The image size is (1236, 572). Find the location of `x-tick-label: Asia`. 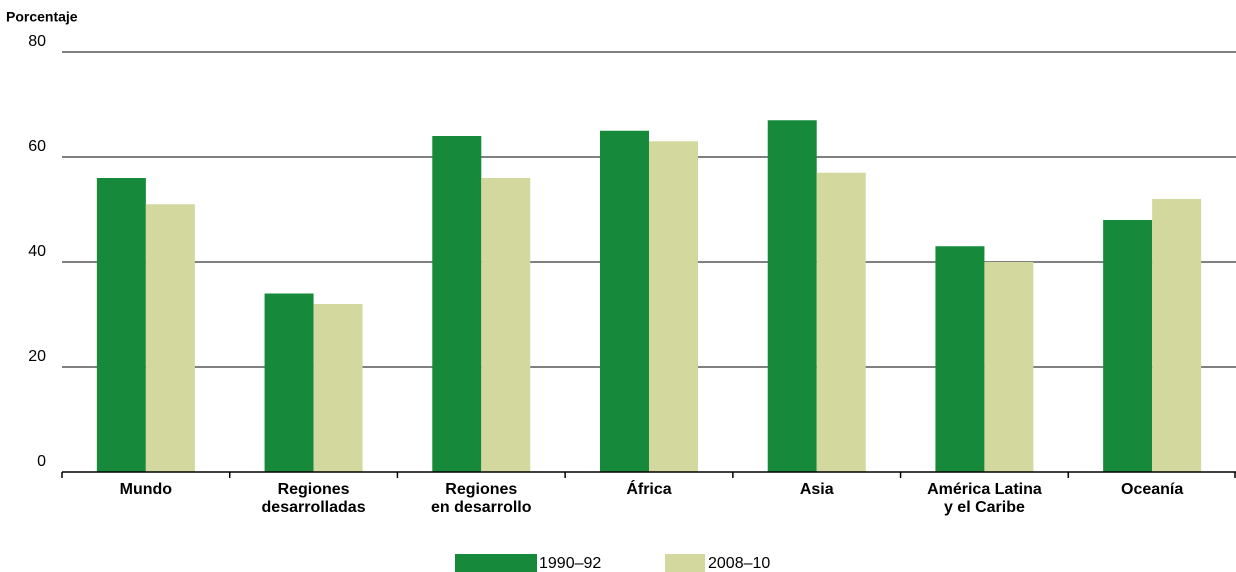

x-tick-label: Asia is located at coordinates (817, 489).